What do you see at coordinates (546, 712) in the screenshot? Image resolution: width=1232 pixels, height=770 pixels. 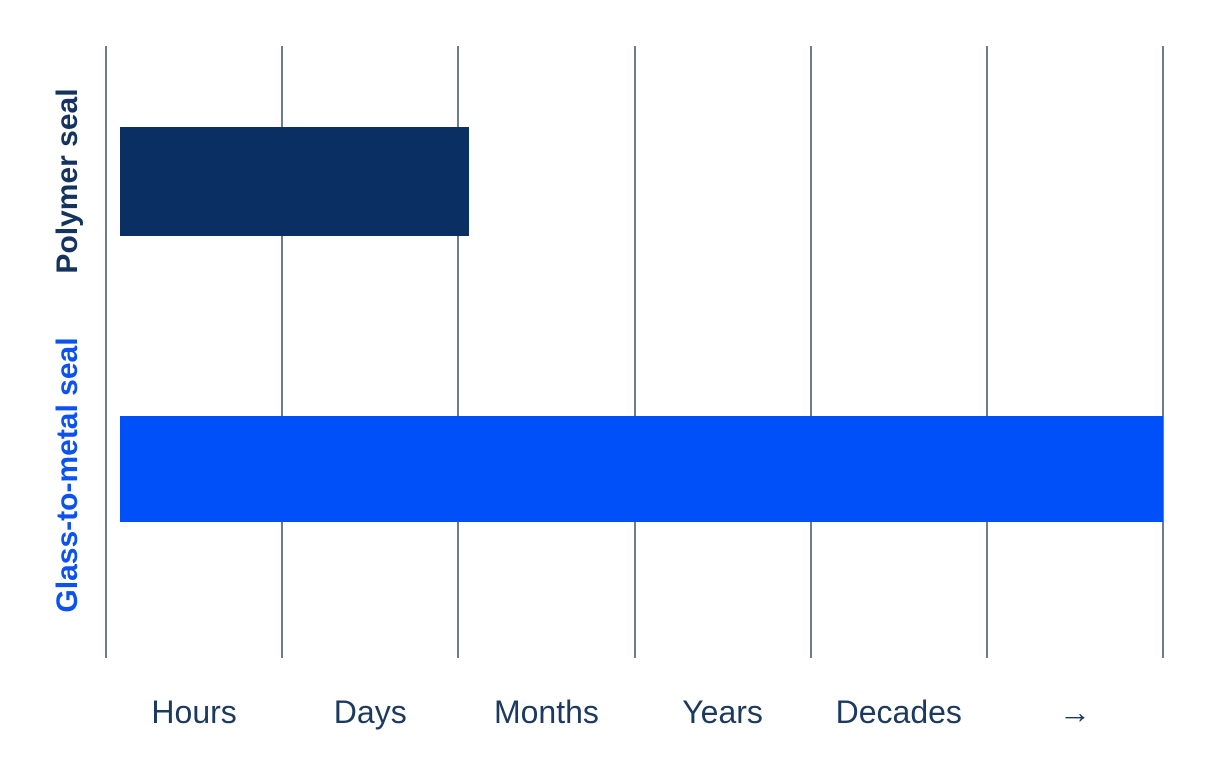 I see `x-tick-label-2: Months` at bounding box center [546, 712].